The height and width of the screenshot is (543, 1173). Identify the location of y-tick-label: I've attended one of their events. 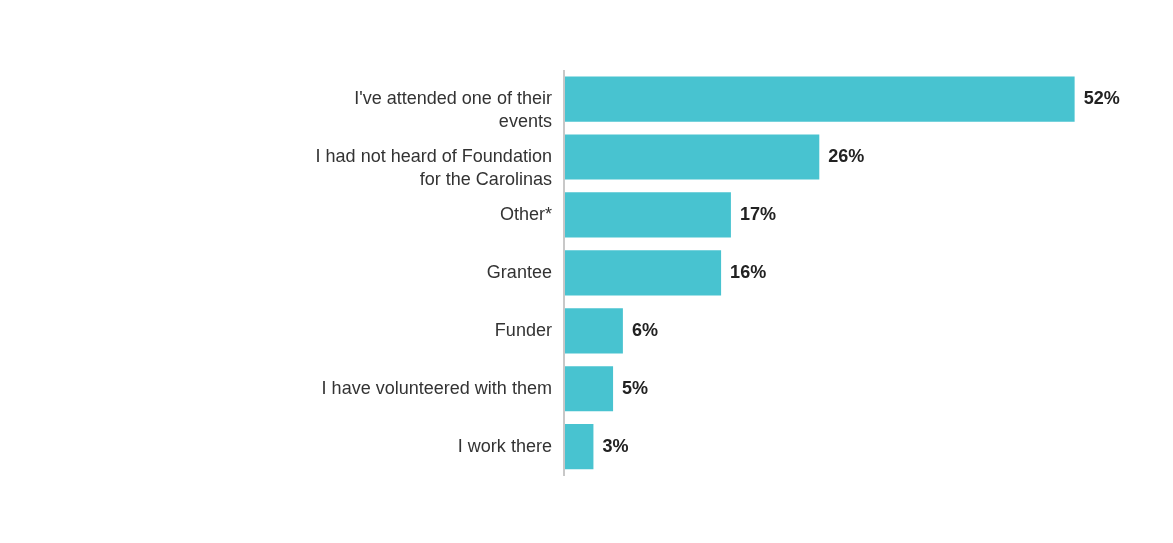
(453, 109).